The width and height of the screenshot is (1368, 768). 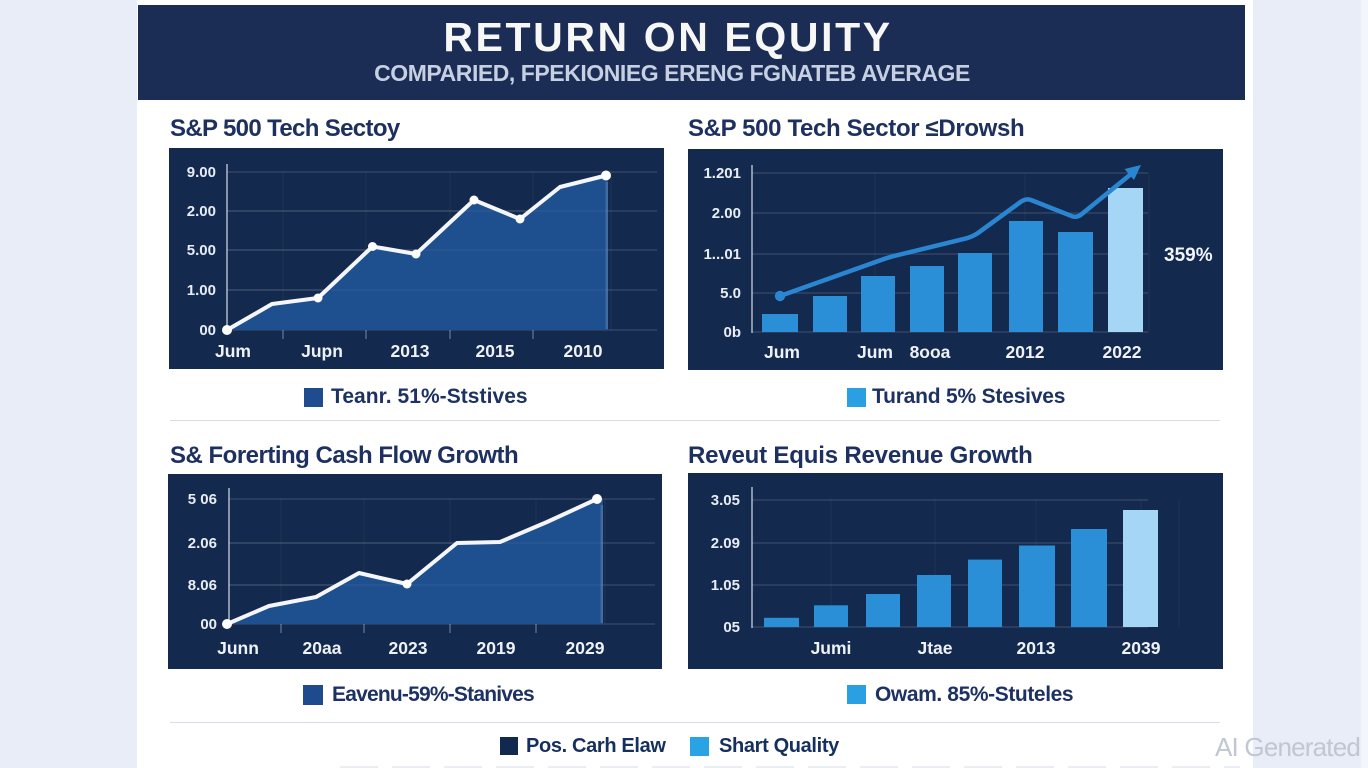 I want to click on svg-text: Junn, so click(x=238, y=648).